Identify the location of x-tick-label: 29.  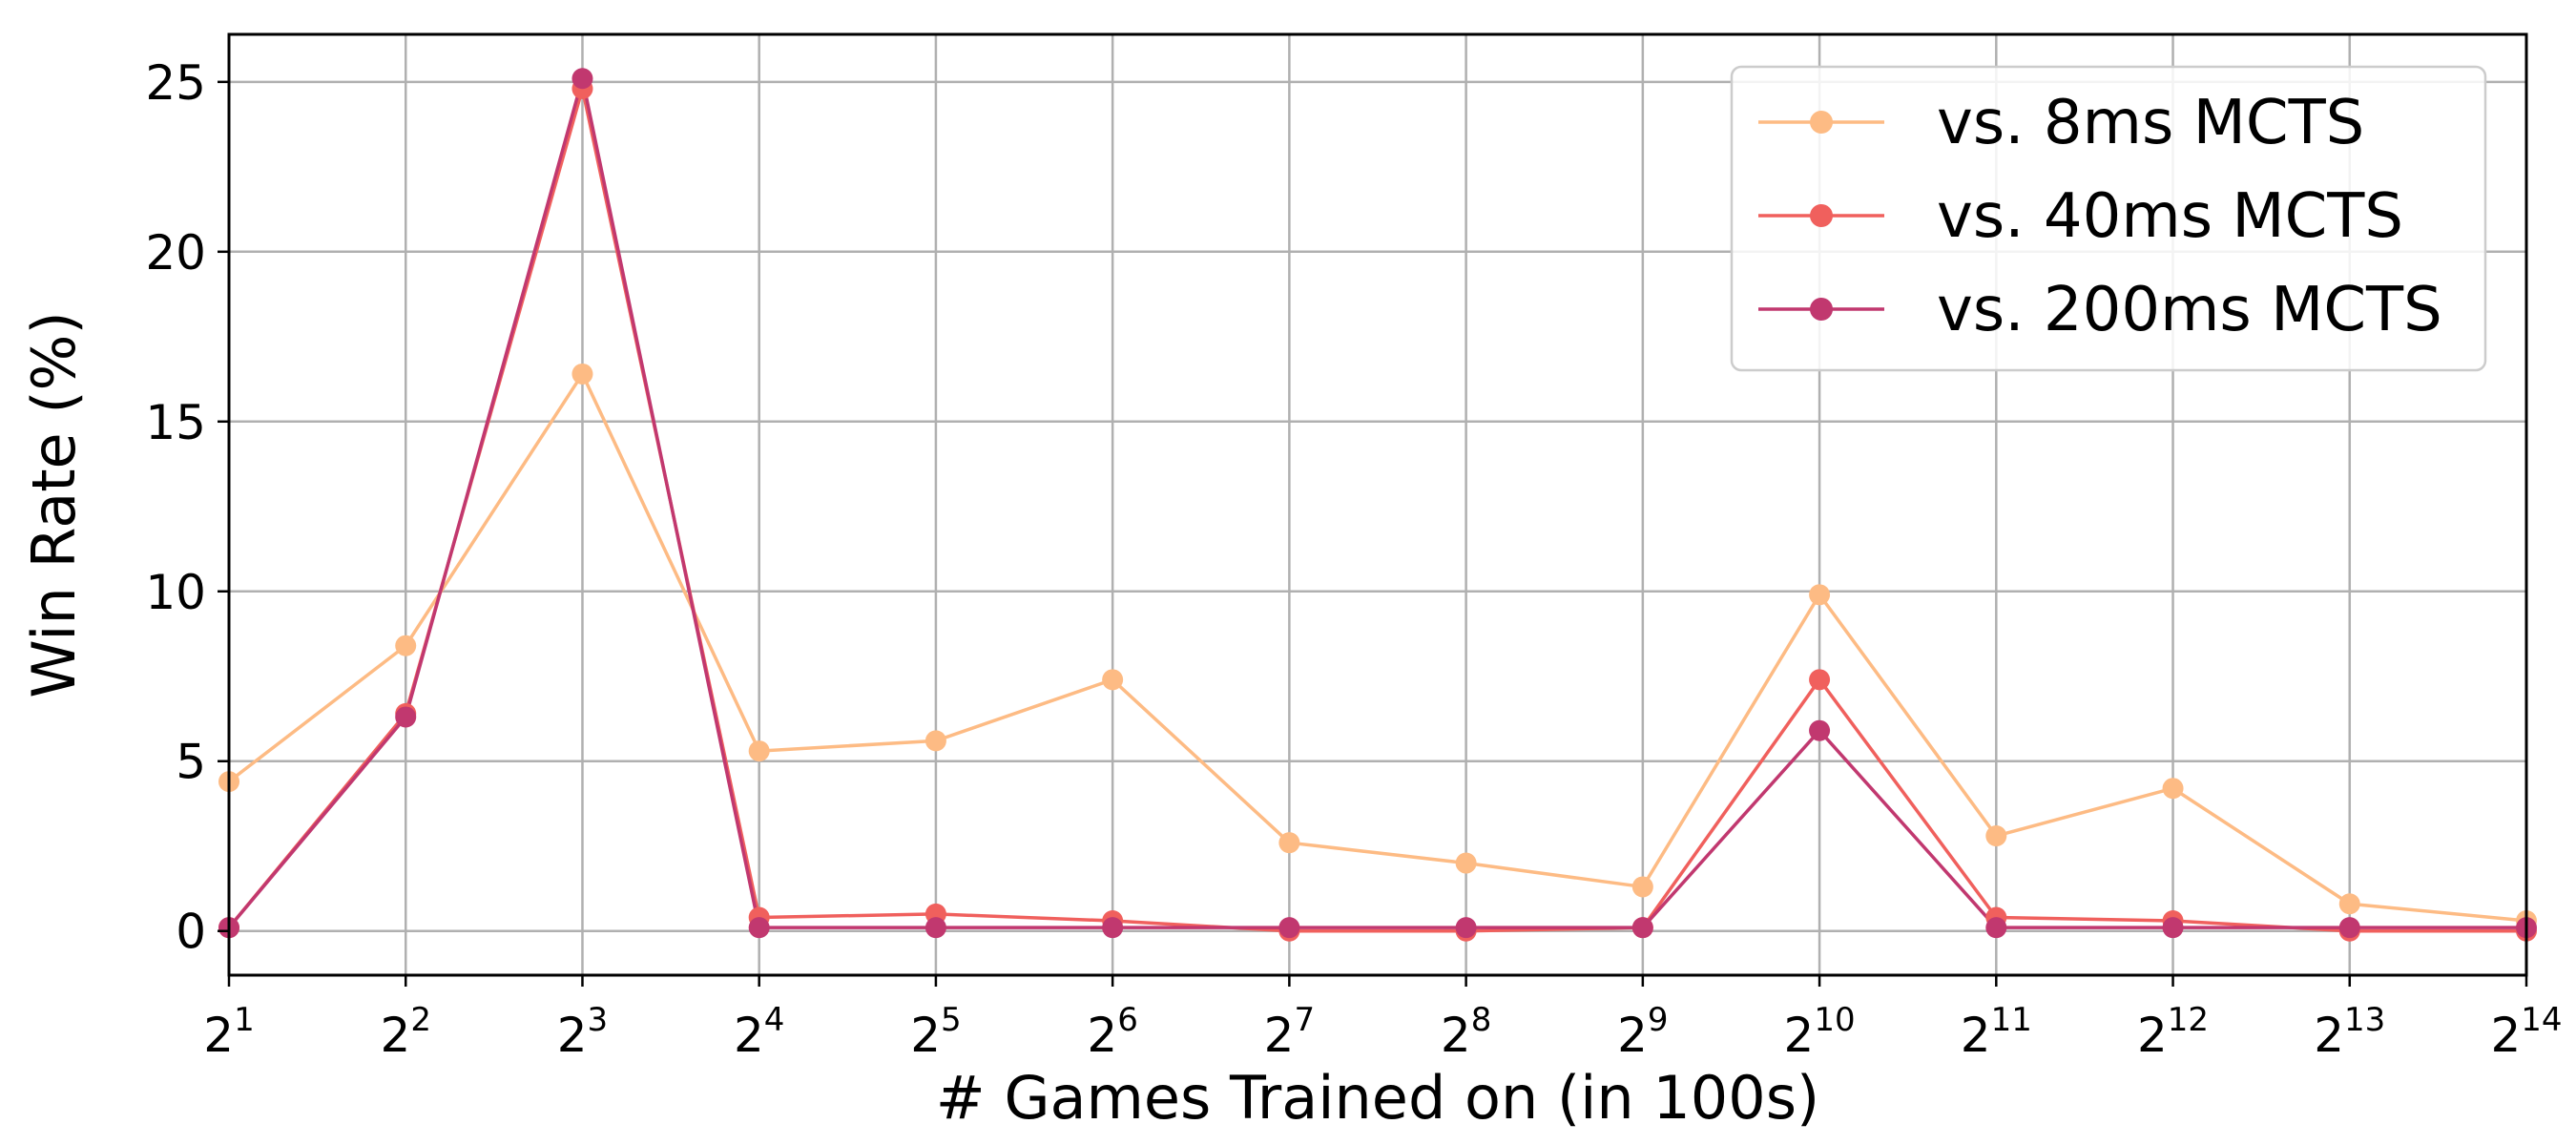
(1642, 1032).